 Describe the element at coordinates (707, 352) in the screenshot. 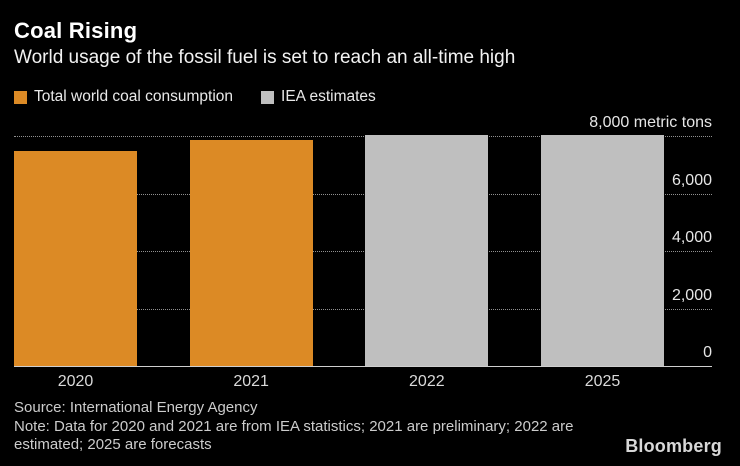

I see `y-axis-label-0: 0` at that location.